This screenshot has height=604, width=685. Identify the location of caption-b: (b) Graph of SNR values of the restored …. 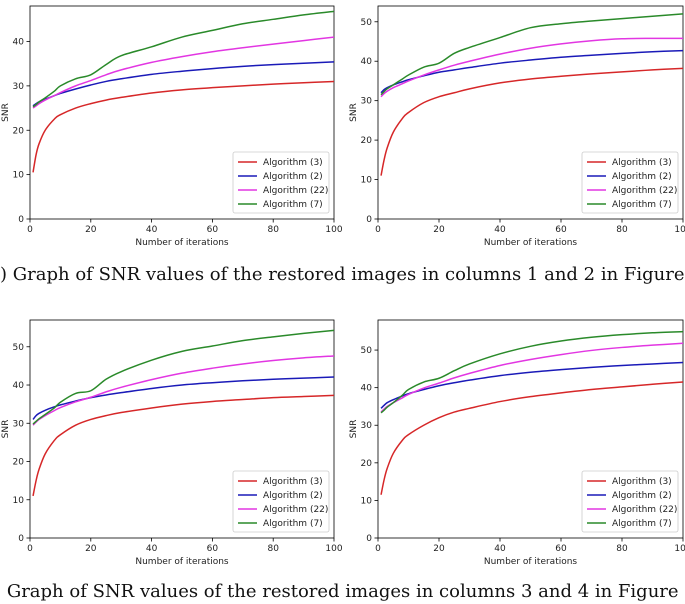
(342, 591).